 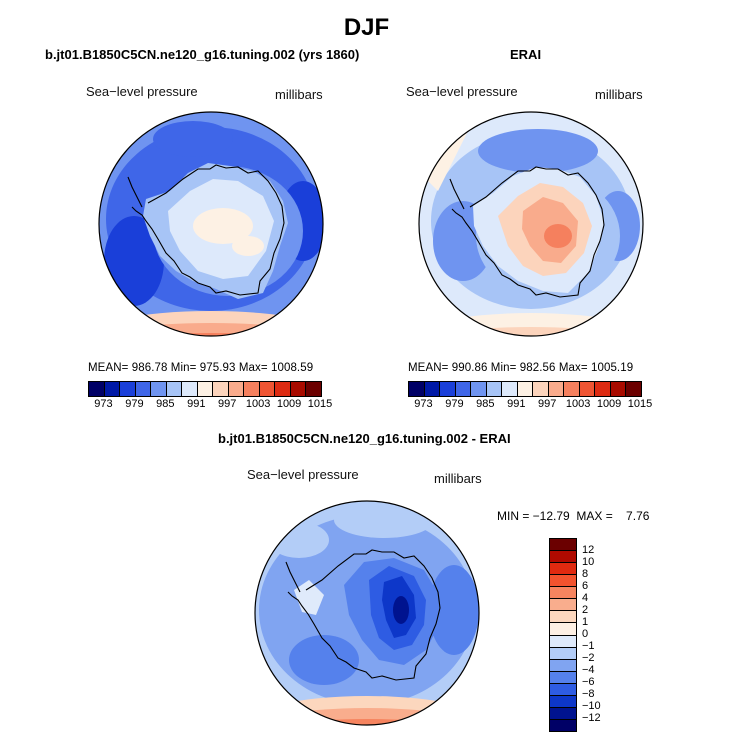 I want to click on obs-band-inner, so click(x=531, y=331).